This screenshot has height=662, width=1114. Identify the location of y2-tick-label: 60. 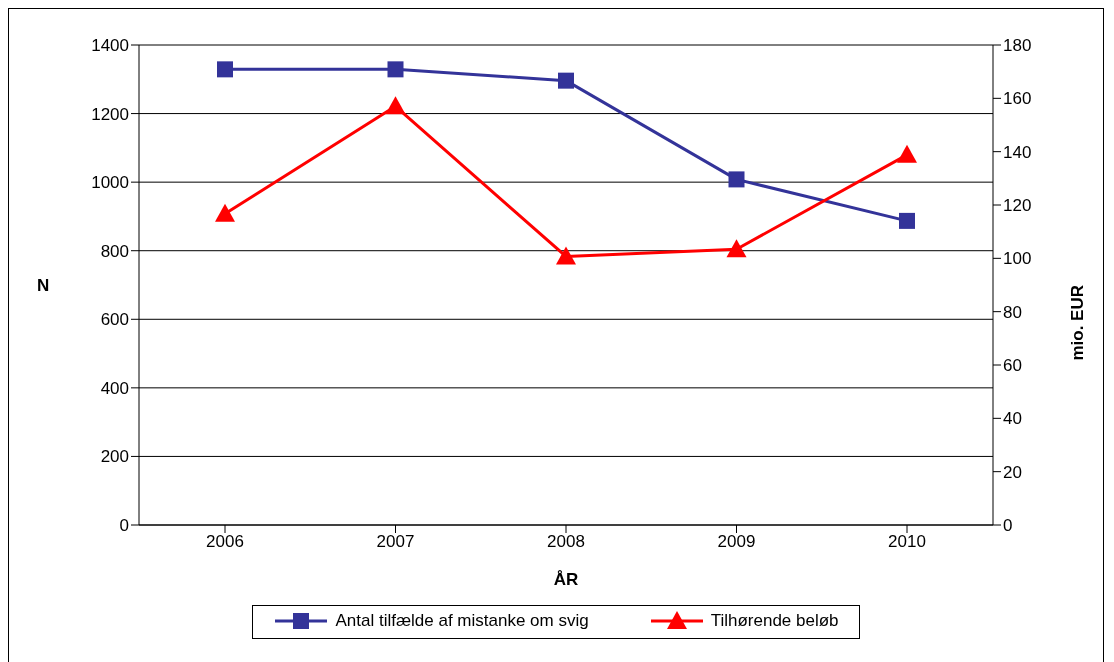
(1012, 366).